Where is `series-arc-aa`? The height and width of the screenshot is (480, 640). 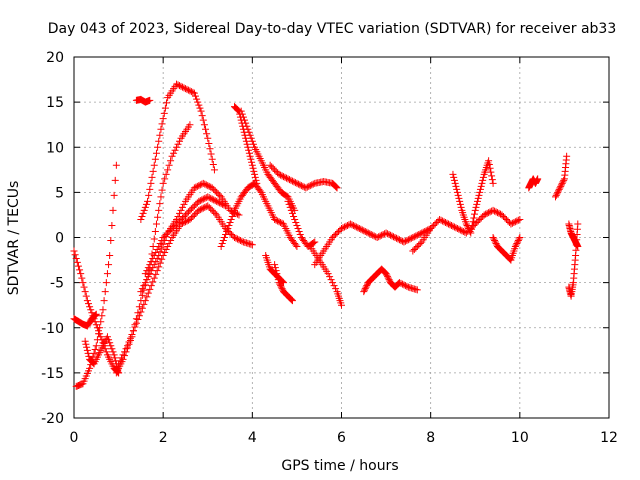
series-arc-aa is located at coordinates (573, 235).